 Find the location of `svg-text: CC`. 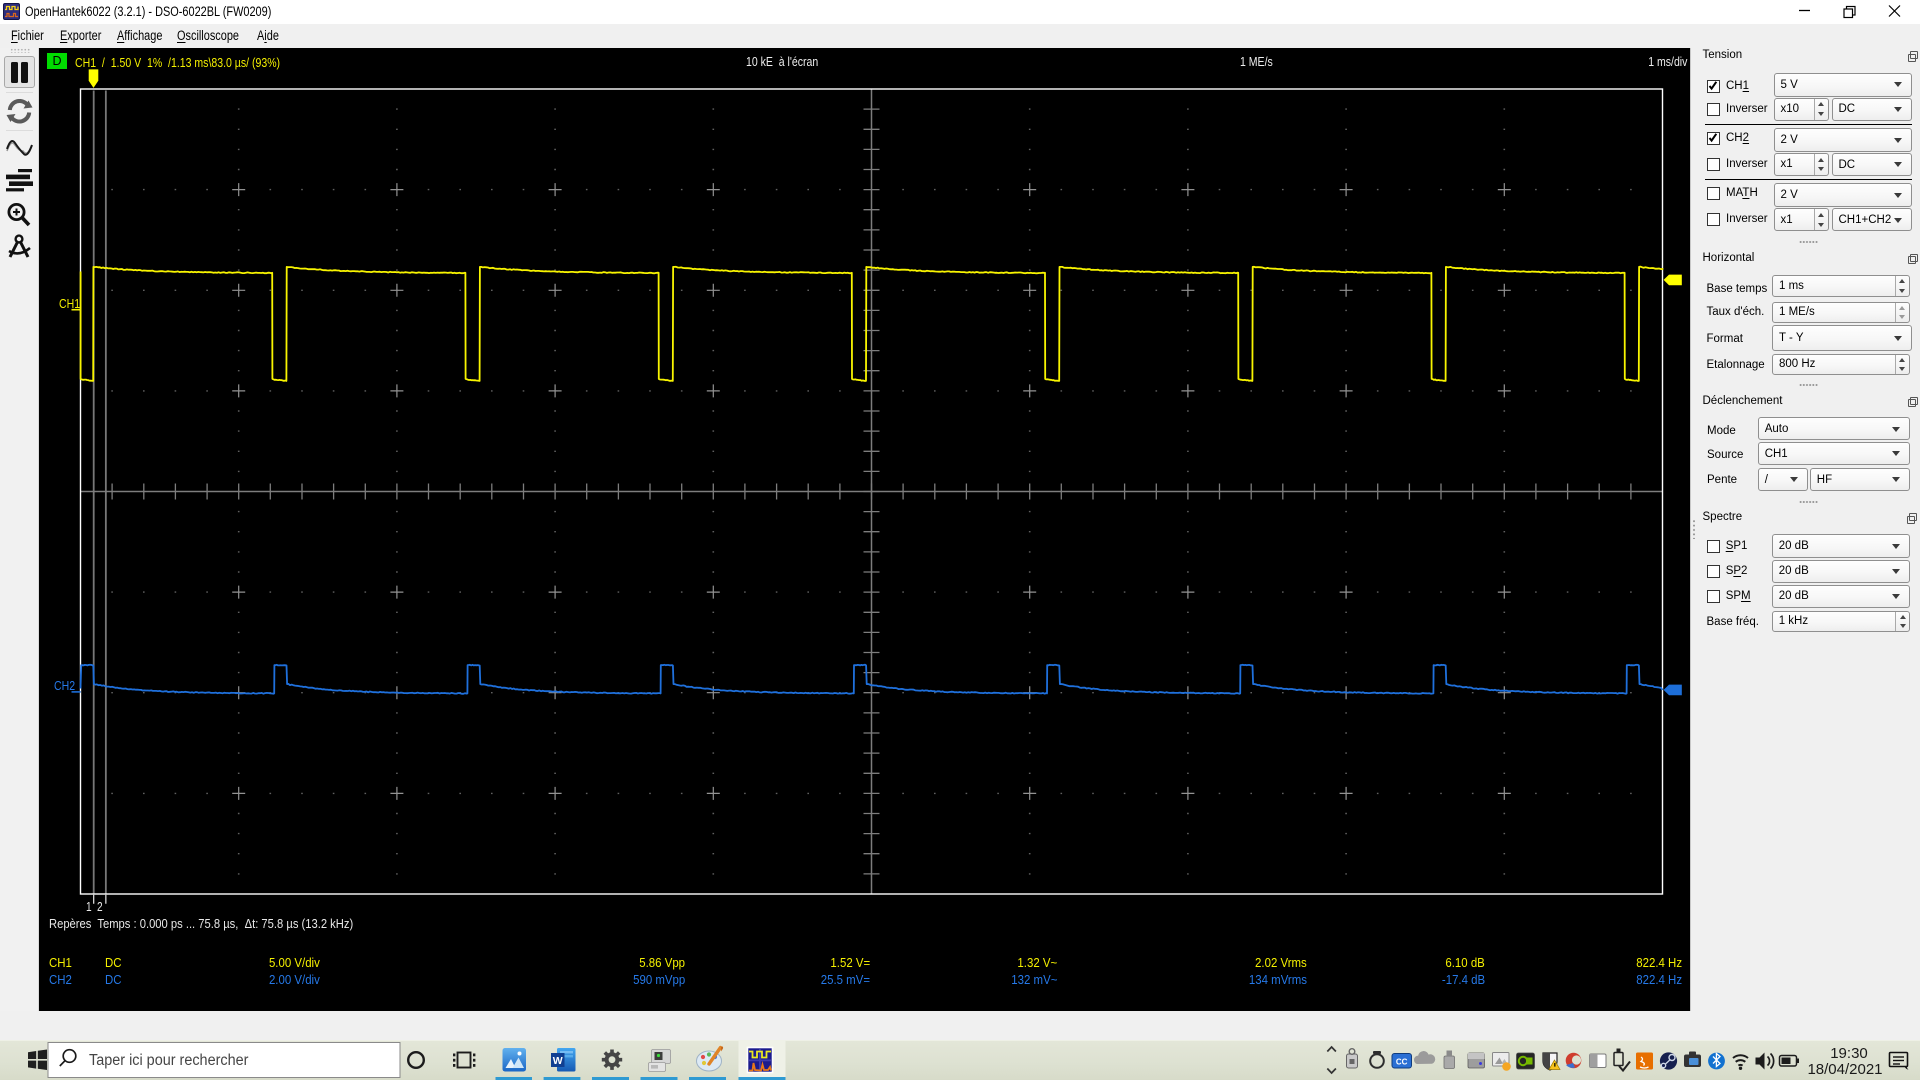

svg-text: CC is located at coordinates (1402, 1062).